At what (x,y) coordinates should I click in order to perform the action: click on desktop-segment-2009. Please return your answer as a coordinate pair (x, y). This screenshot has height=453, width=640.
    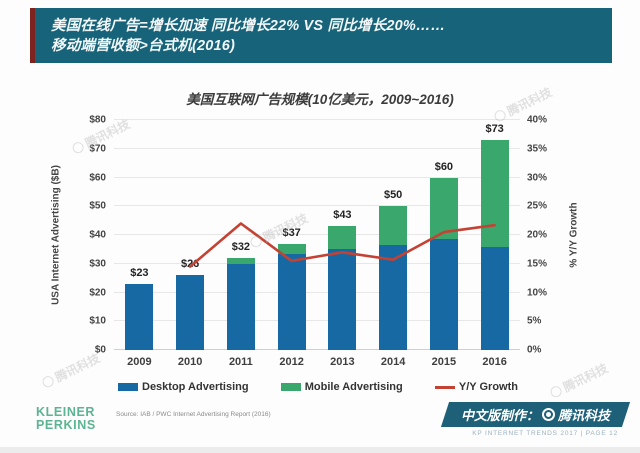
    Looking at the image, I should click on (139, 316).